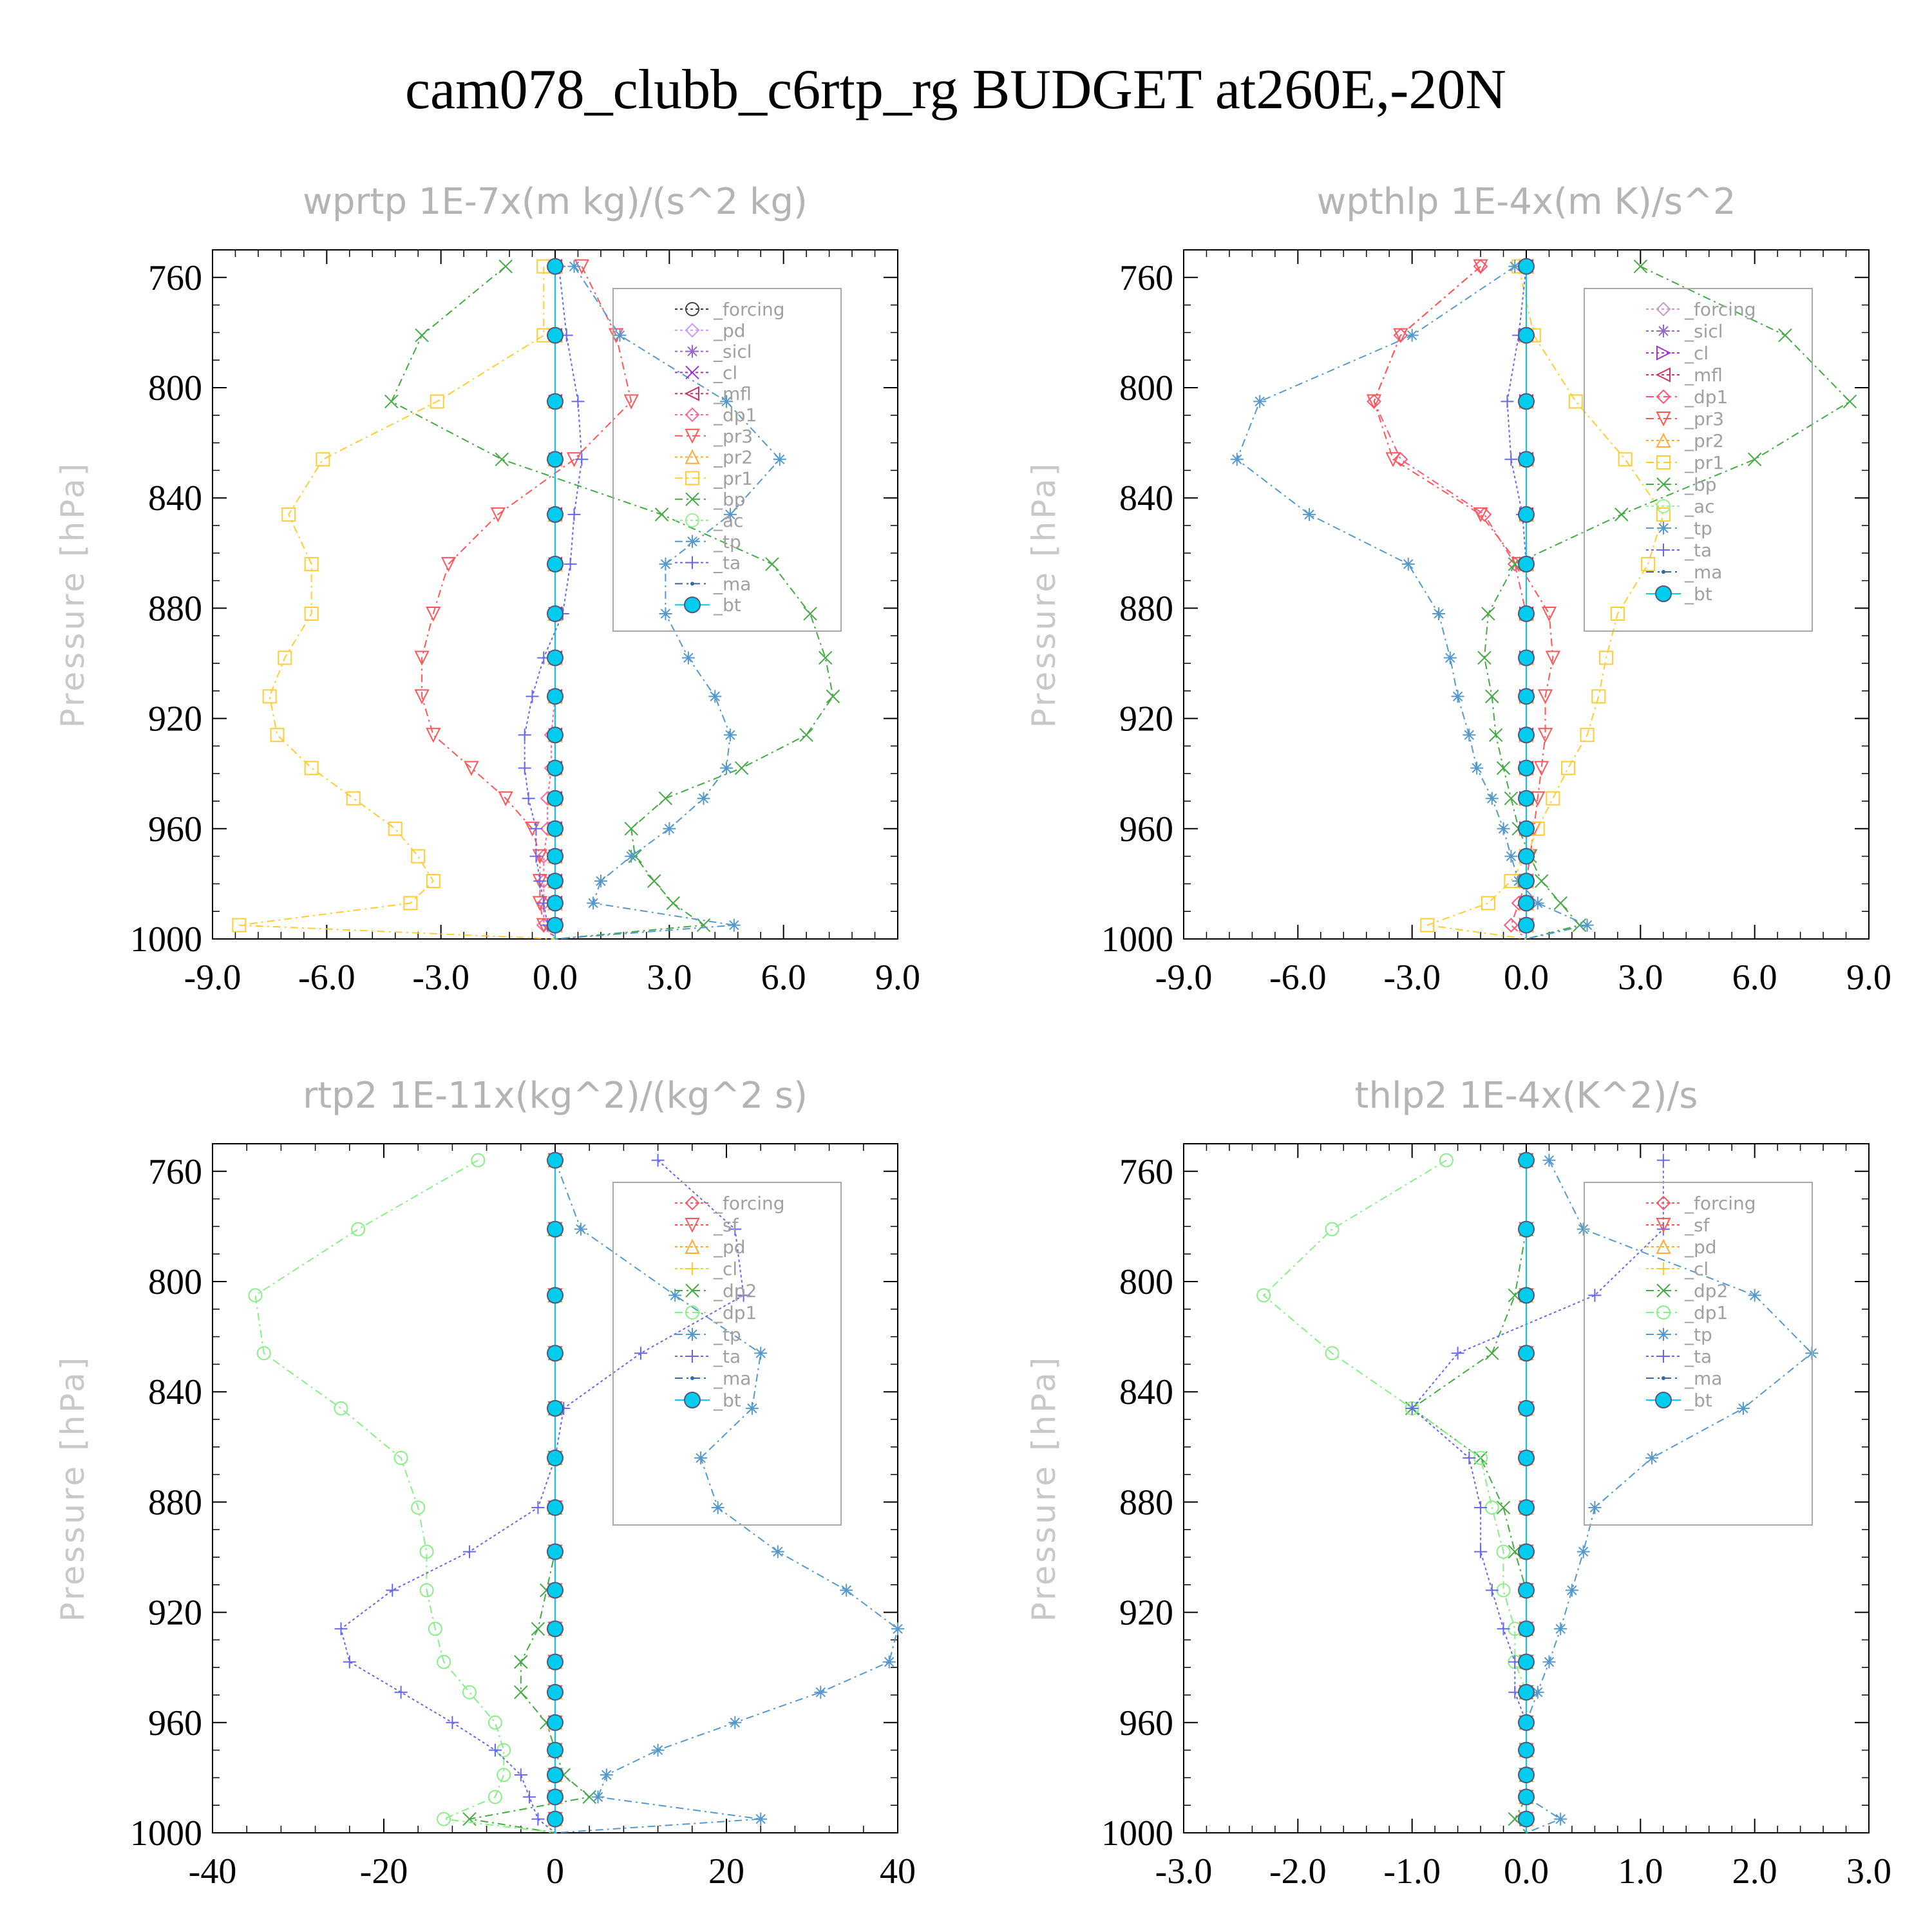 Image resolution: width=1932 pixels, height=1932 pixels. I want to click on legend-box, so click(1698, 460).